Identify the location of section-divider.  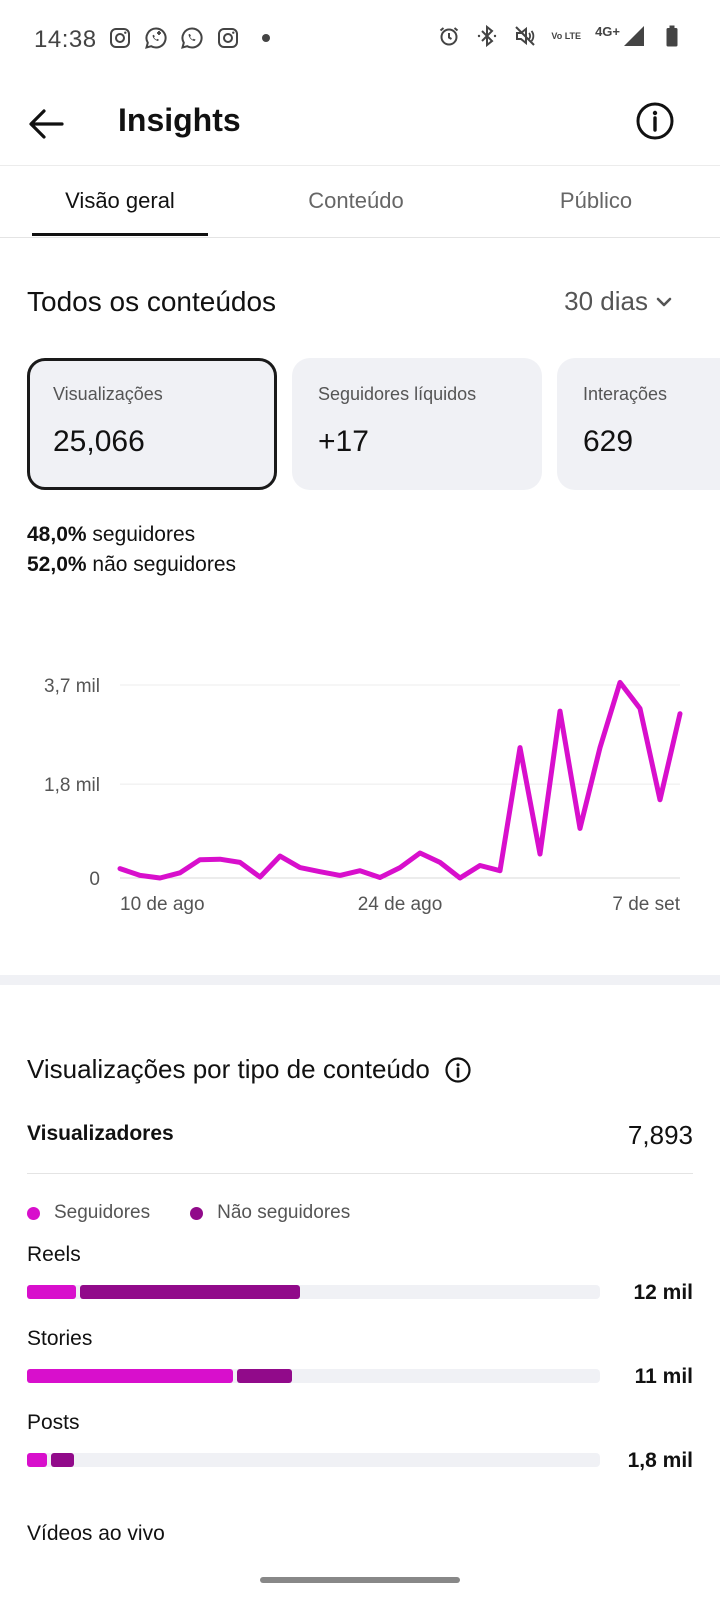
(360, 980).